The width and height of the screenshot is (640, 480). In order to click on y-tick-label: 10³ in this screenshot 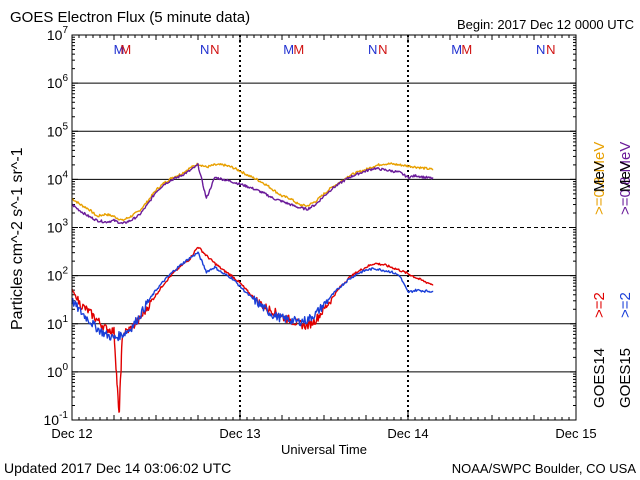, I will do `click(58, 227)`.